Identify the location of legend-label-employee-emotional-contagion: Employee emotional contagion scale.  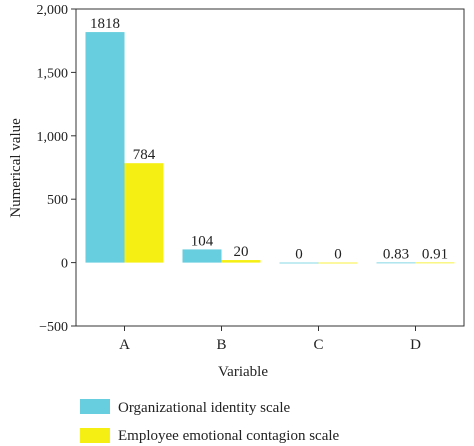
(229, 436).